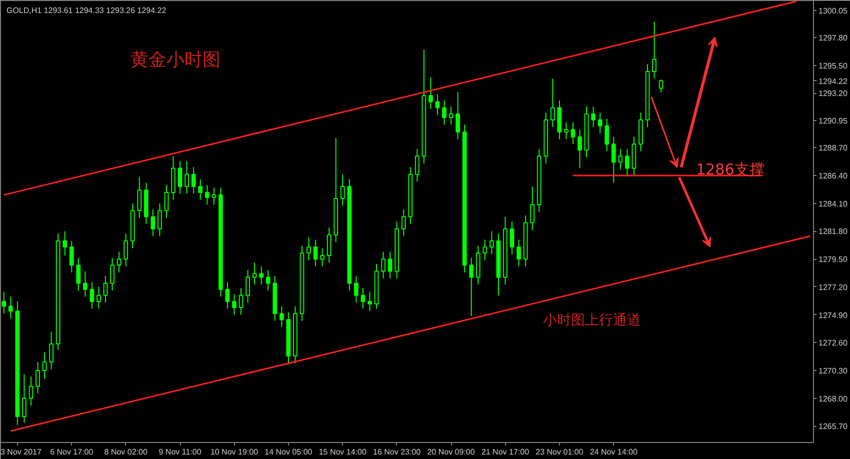 The width and height of the screenshot is (850, 459). Describe the element at coordinates (833, 148) in the screenshot. I see `y-tick-label: 1288.70` at that location.